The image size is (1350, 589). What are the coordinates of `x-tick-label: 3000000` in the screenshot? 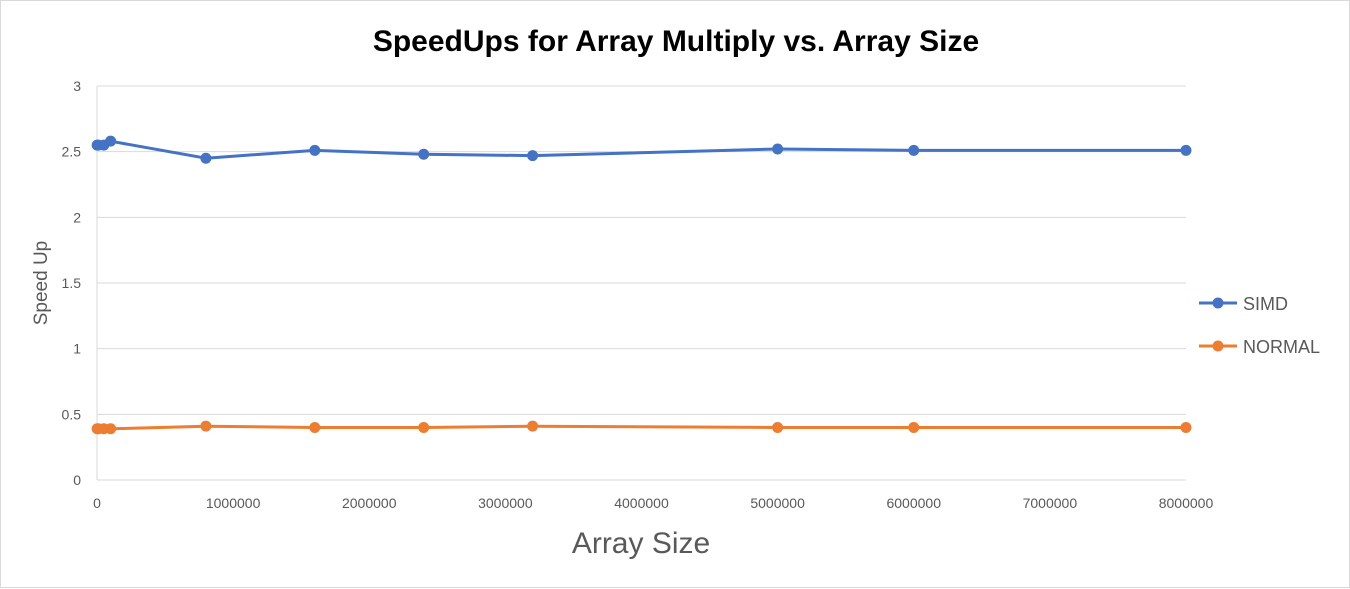 It's located at (505, 503).